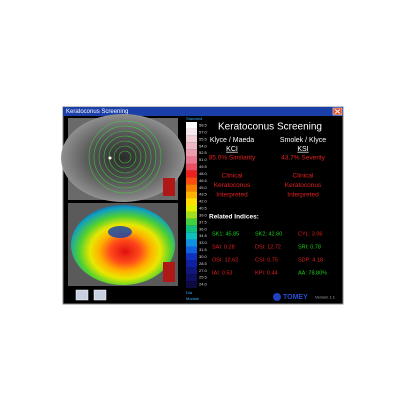 This screenshot has height=415, width=410. I want to click on heading: Keratoconus Screening, so click(270, 127).